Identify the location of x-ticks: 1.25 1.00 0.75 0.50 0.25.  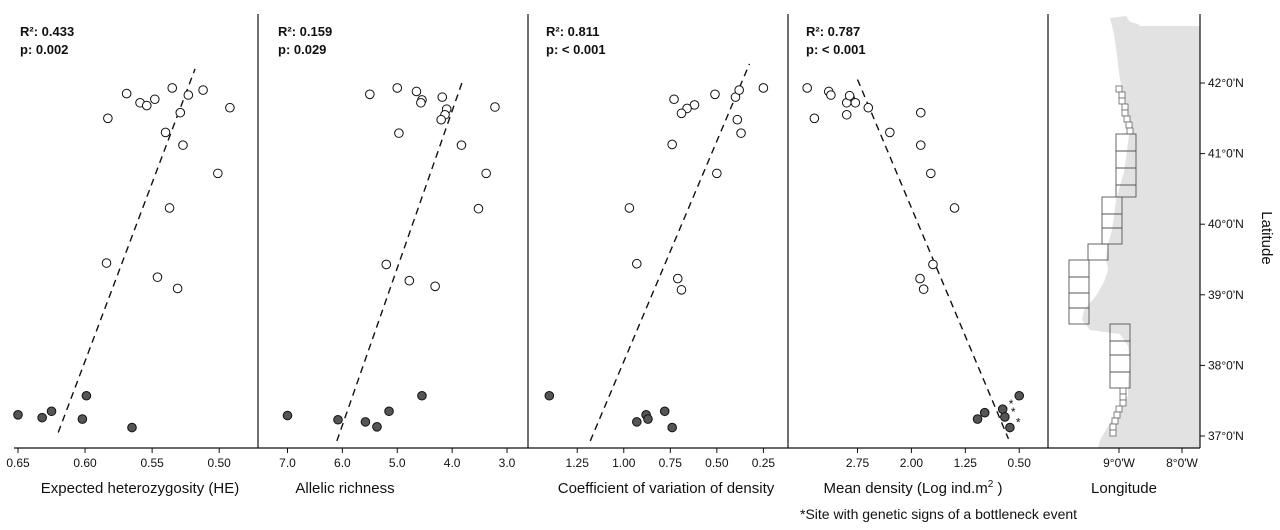
(670, 459).